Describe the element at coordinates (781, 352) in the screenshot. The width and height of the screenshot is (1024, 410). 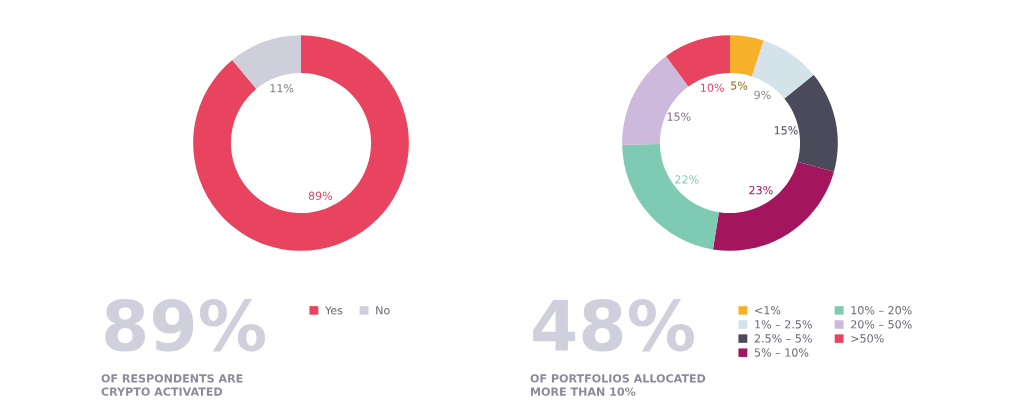
I see `legend-label: 5% – 10%` at that location.